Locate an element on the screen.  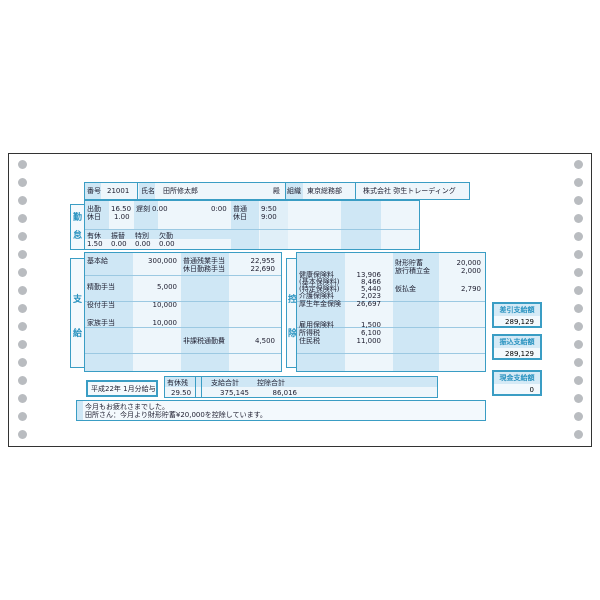
pay-label-position: 役付手当 is located at coordinates (101, 305).